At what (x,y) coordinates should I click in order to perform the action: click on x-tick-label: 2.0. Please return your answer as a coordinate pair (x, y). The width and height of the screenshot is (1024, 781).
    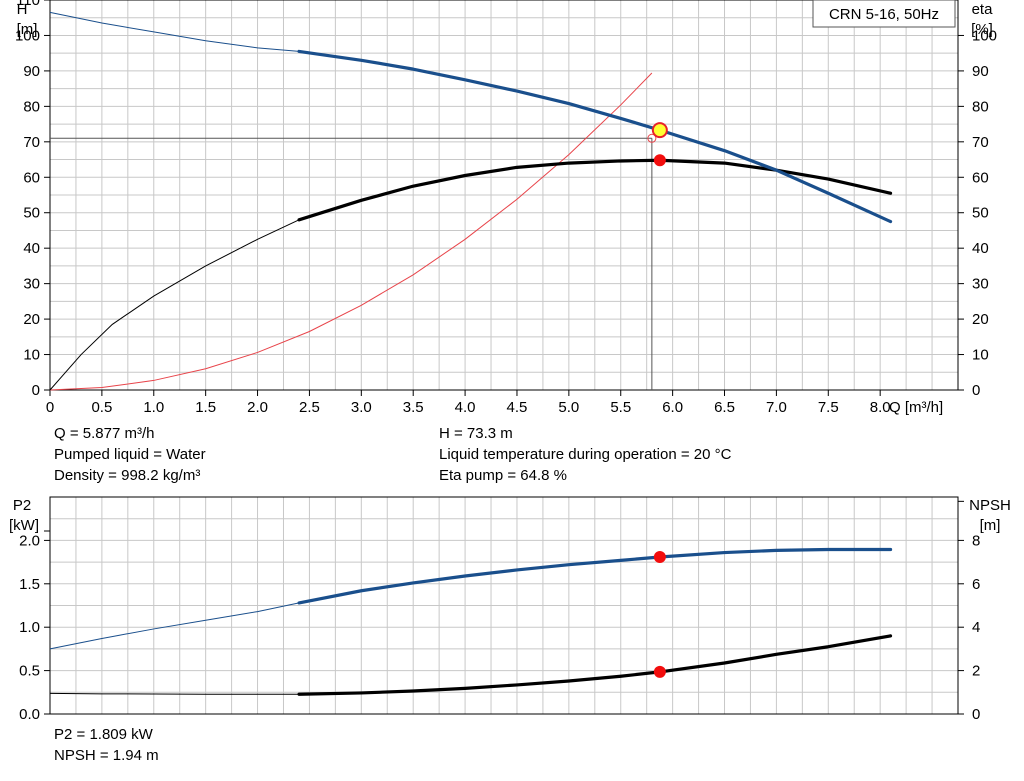
    Looking at the image, I should click on (257, 407).